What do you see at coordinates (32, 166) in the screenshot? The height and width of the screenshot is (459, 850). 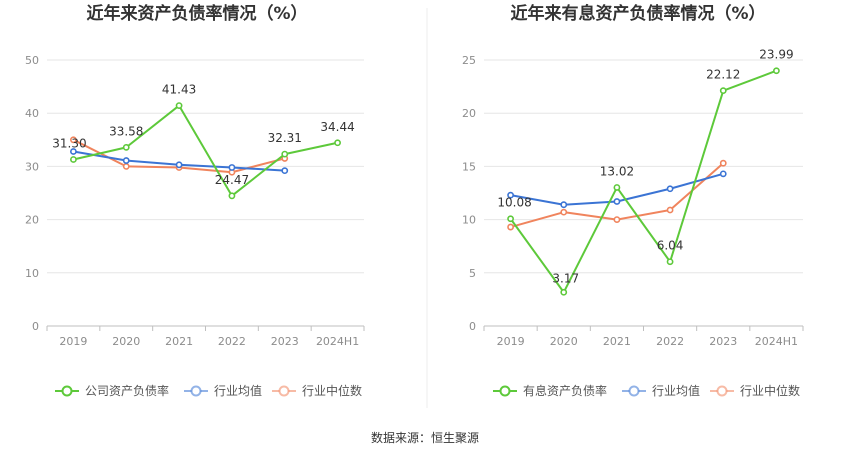 I see `y-tick-label: 30` at bounding box center [32, 166].